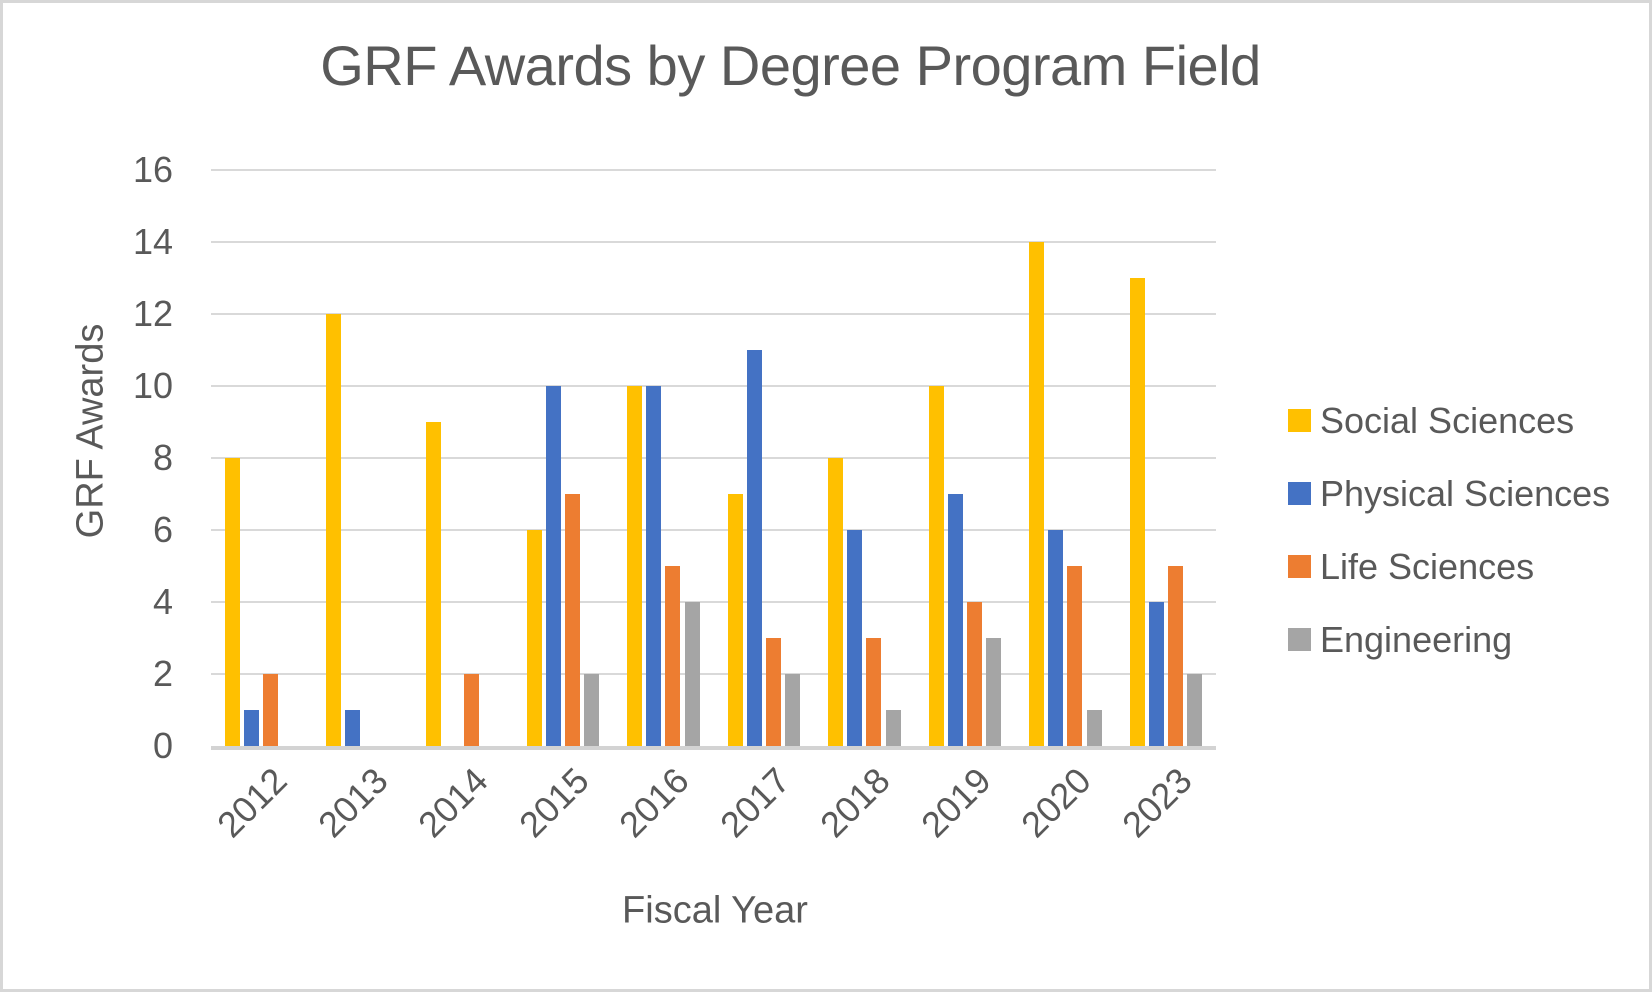  Describe the element at coordinates (152, 169) in the screenshot. I see `y-tick-label-16: 16` at that location.